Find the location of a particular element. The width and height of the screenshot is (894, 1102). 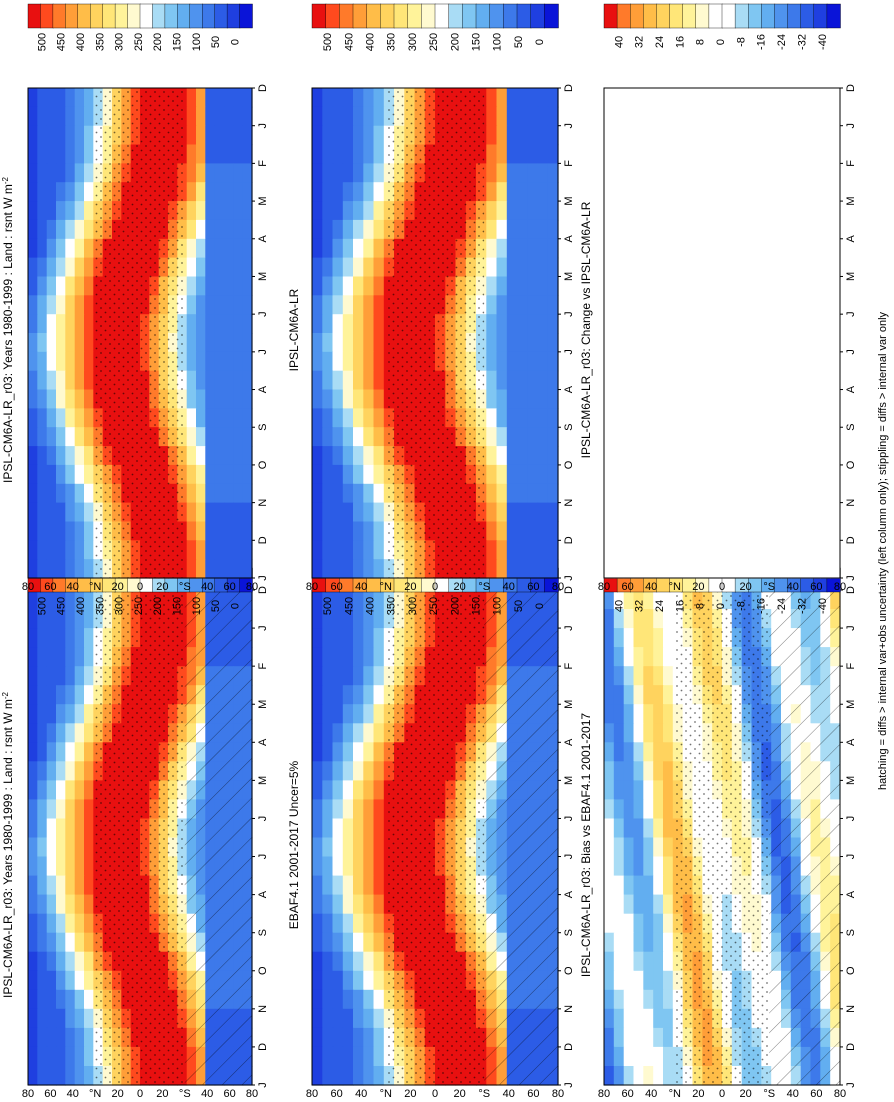

colorbar-tick-label: 400 is located at coordinates (371, 606).